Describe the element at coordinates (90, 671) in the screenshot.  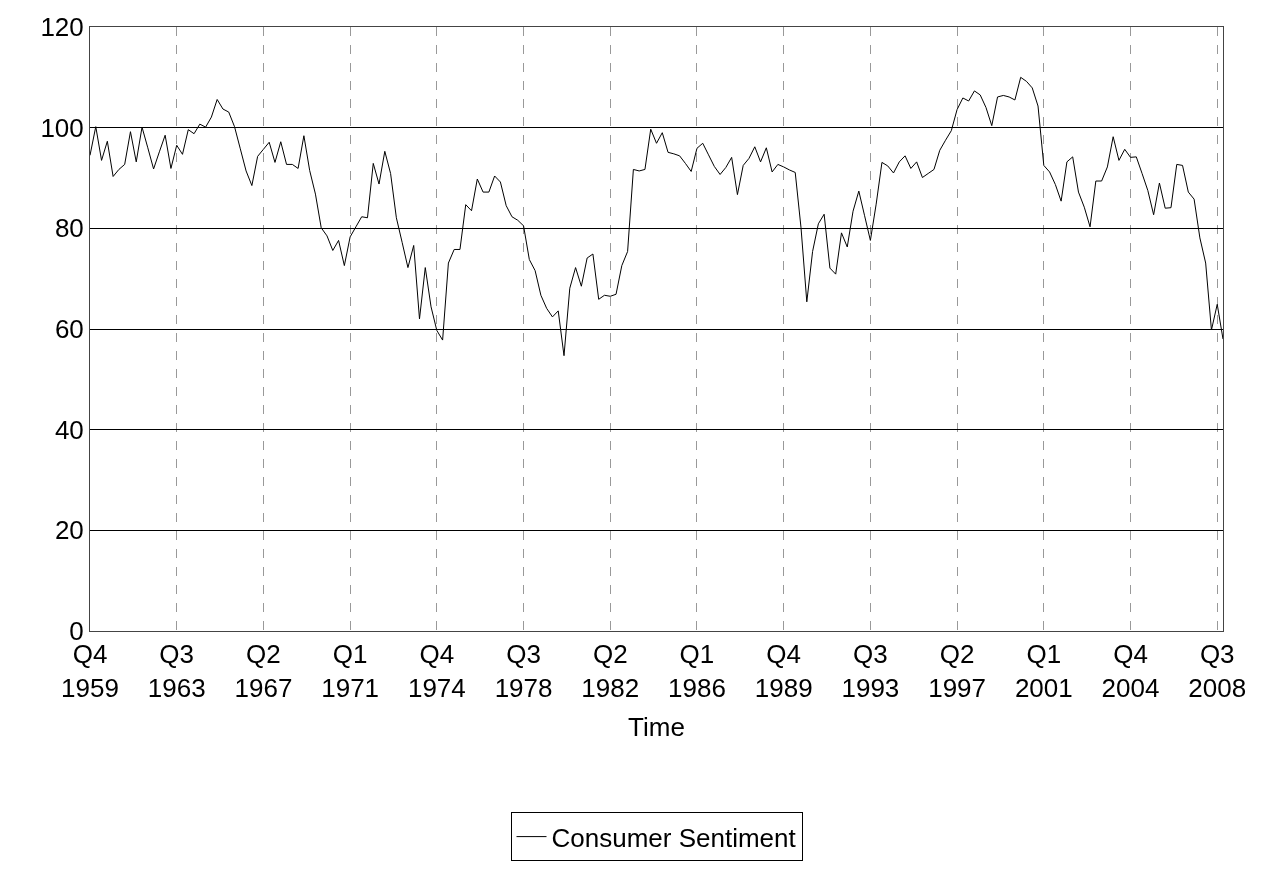
I see `x-tick-label: Q4 1959` at that location.